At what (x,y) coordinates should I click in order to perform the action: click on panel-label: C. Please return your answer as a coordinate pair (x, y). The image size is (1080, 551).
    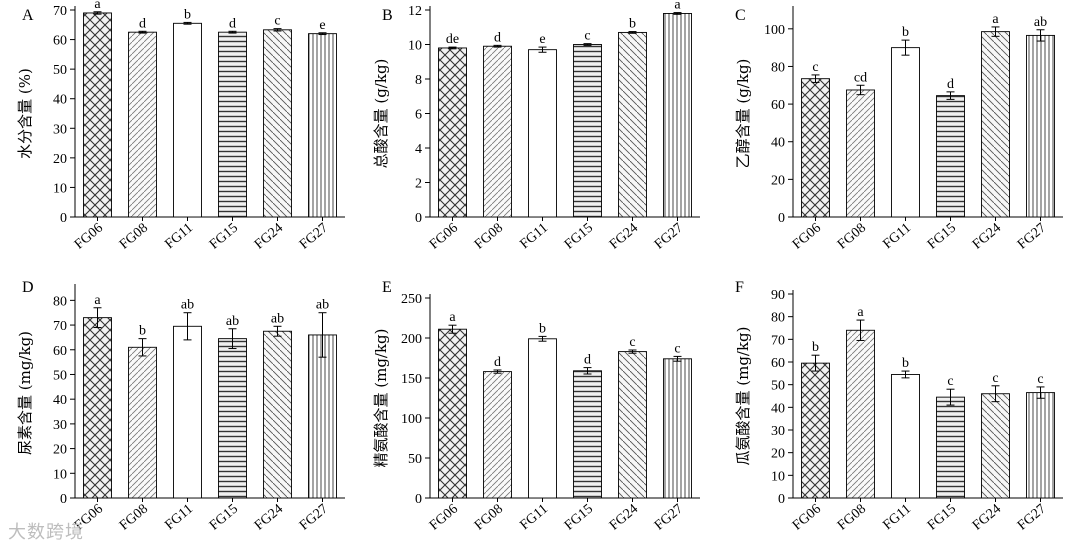
    Looking at the image, I should click on (740, 15).